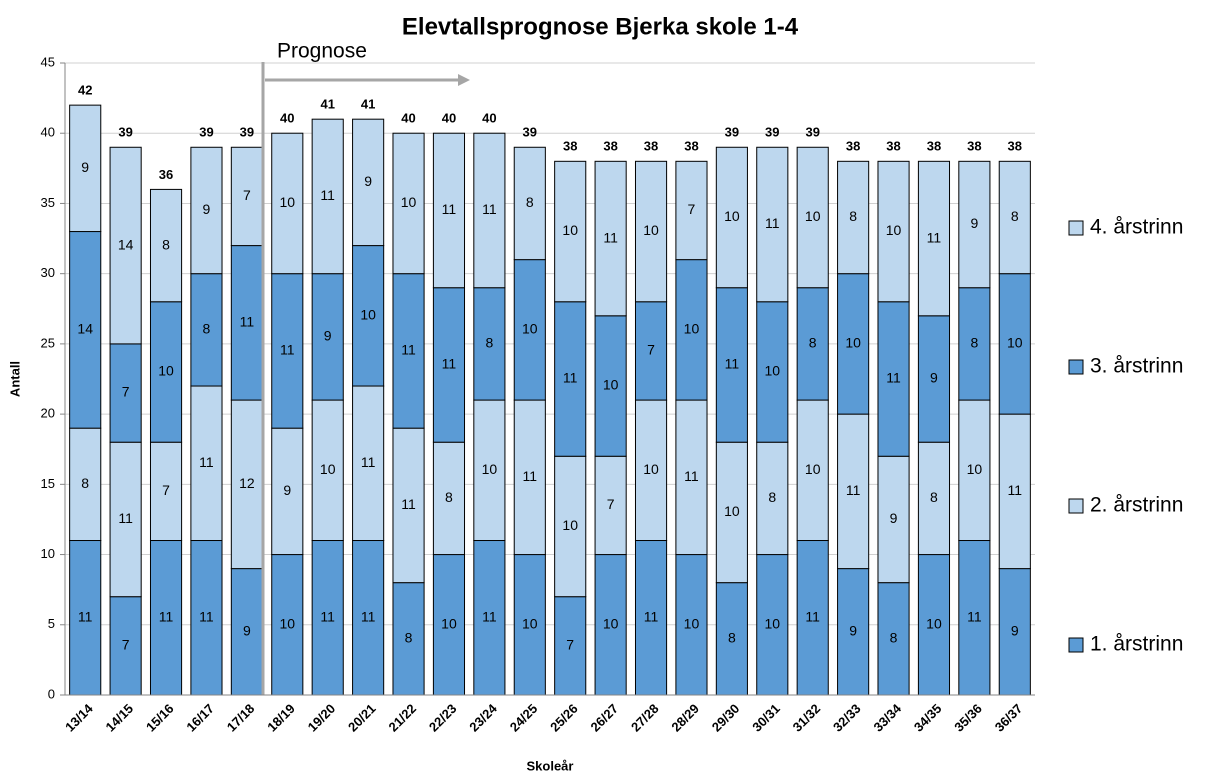 The image size is (1206, 775). What do you see at coordinates (1136, 366) in the screenshot?
I see `legend-label: 3. årstrinn` at bounding box center [1136, 366].